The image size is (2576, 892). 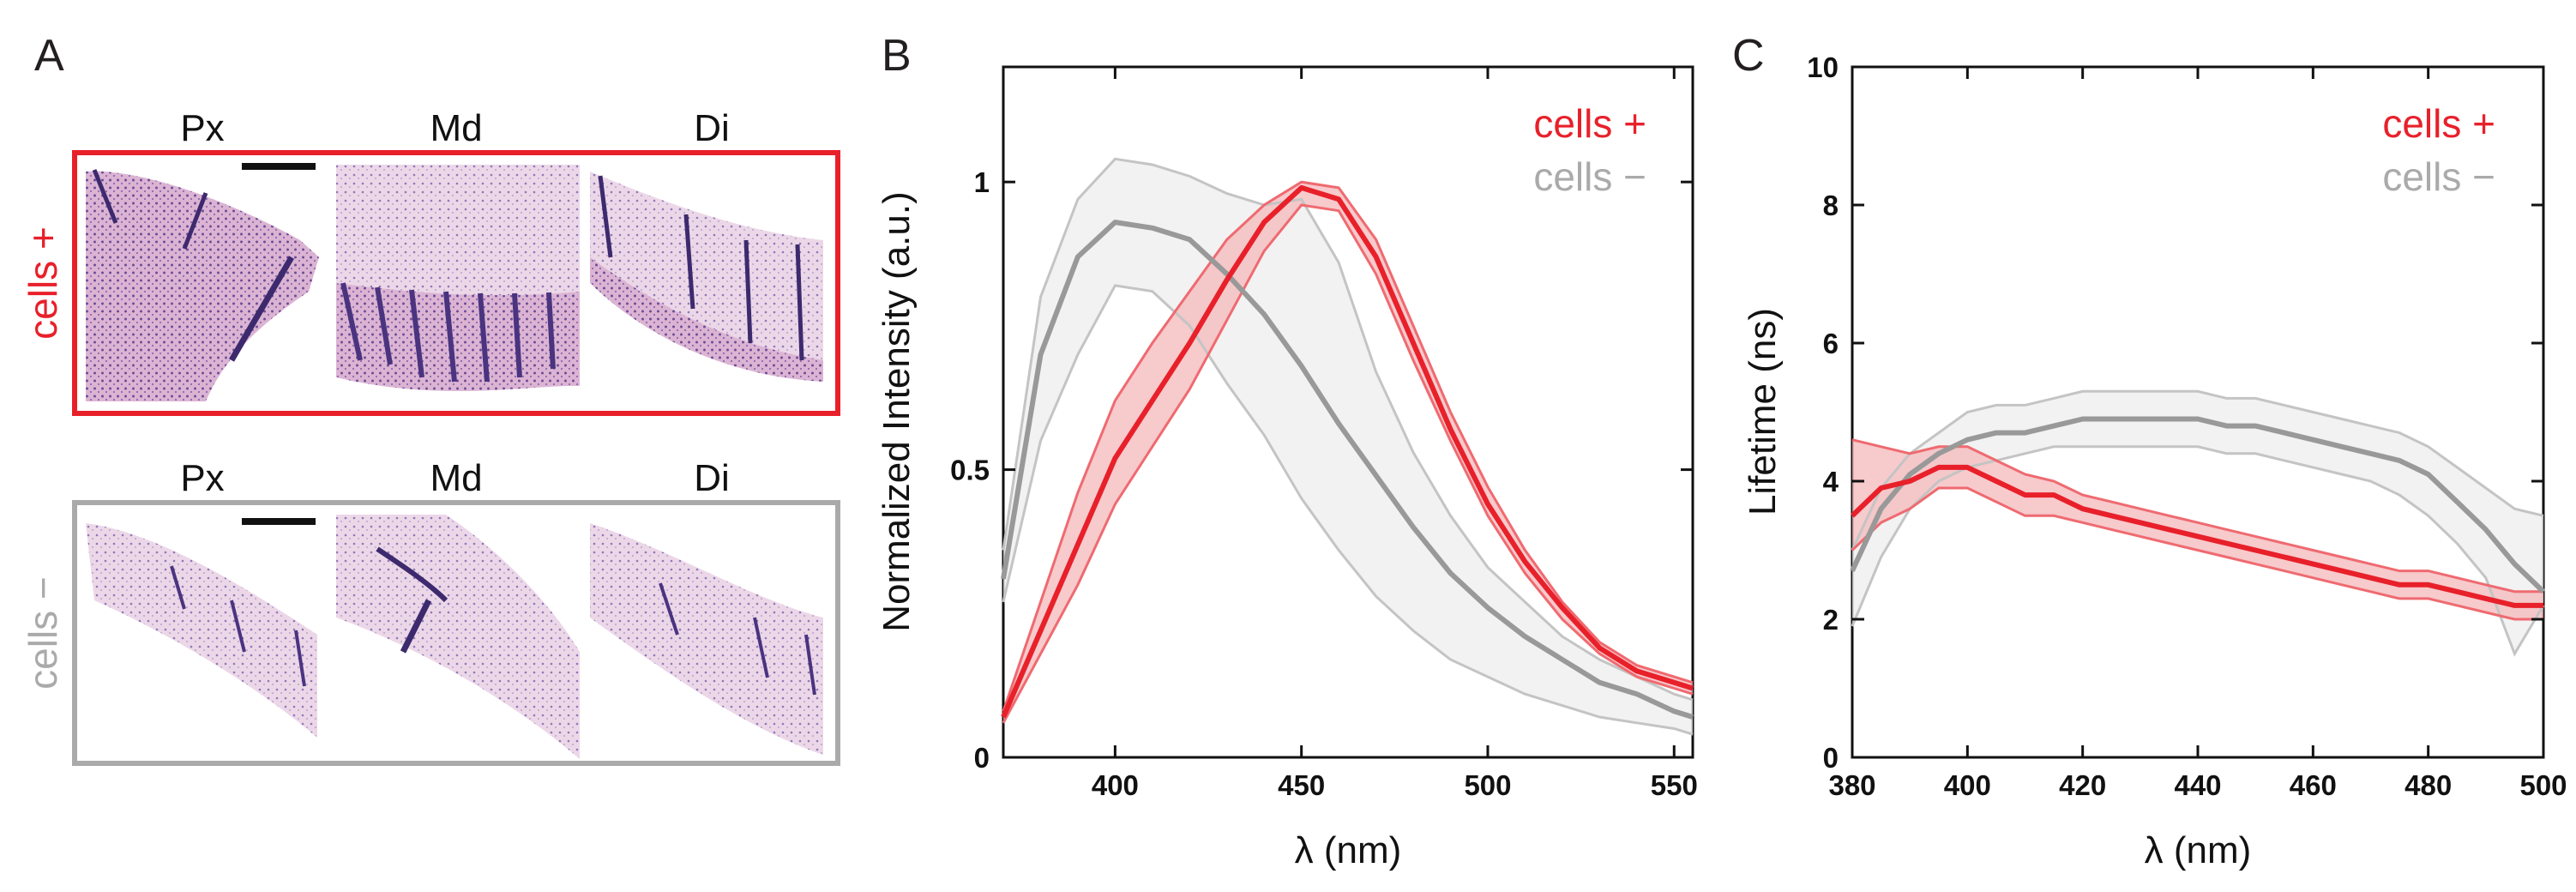 What do you see at coordinates (279, 521) in the screenshot?
I see `scale-bar-bottom` at bounding box center [279, 521].